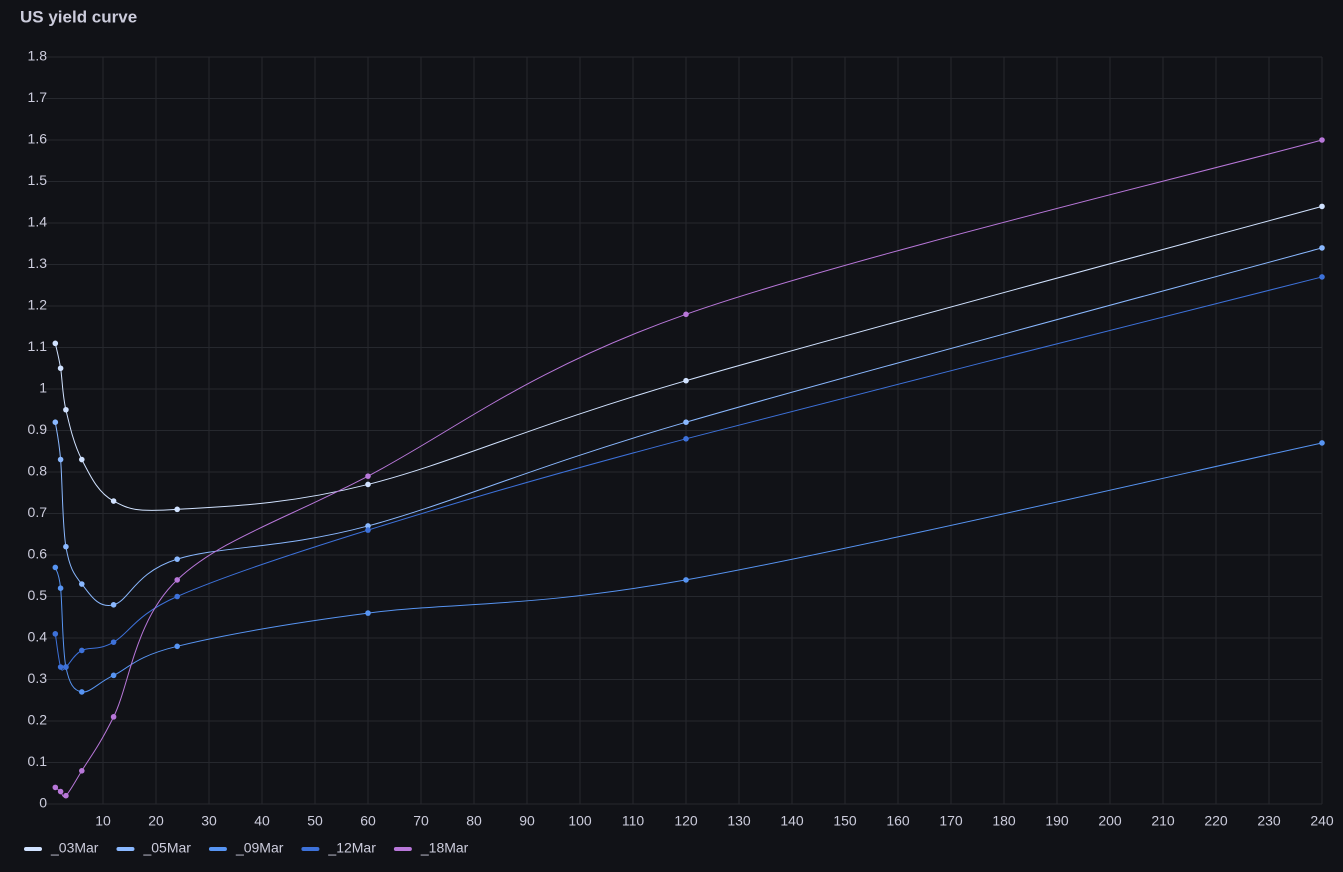 The width and height of the screenshot is (1343, 872). What do you see at coordinates (209, 821) in the screenshot?
I see `x-tick-label: 30` at bounding box center [209, 821].